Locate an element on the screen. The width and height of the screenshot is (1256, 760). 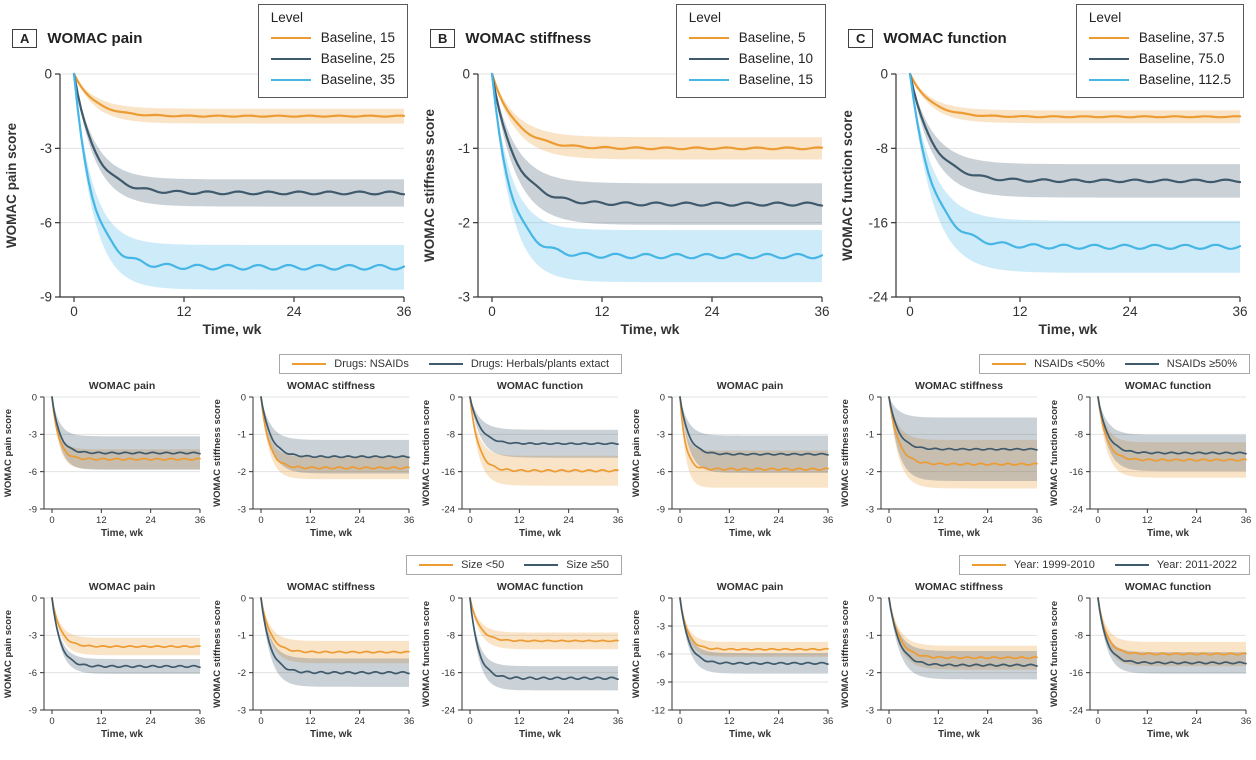
panel-letter: B is located at coordinates (443, 38).